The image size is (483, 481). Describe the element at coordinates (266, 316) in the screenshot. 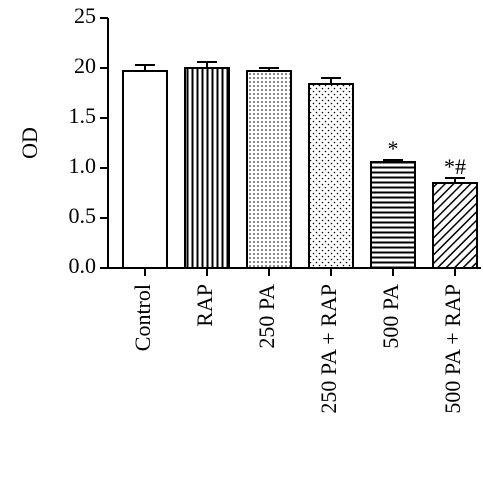

I see `x-tick-label: 250 PA` at that location.